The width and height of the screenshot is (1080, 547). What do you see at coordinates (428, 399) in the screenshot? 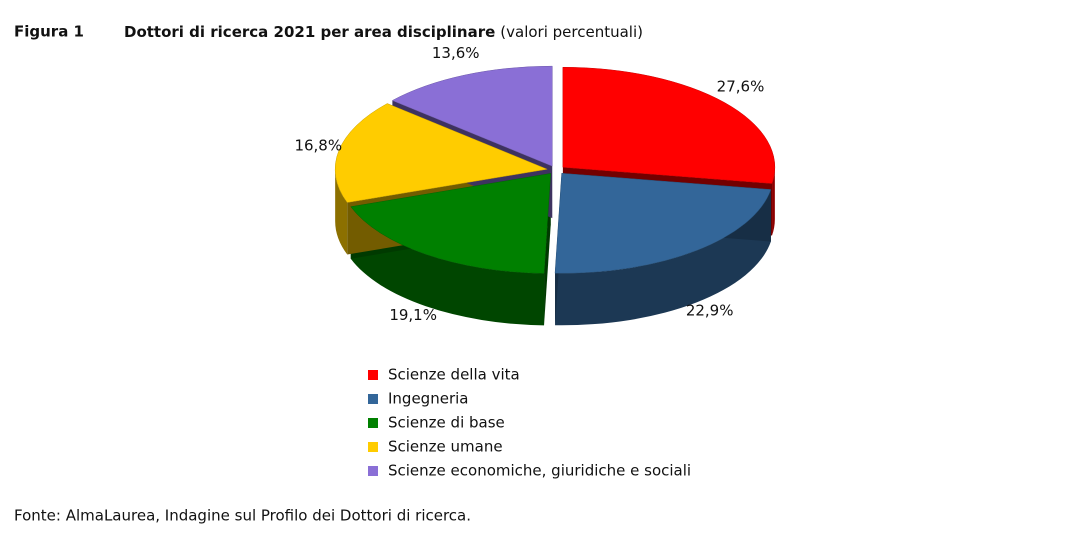
I see `legend-label: Ingegneria` at bounding box center [428, 399].